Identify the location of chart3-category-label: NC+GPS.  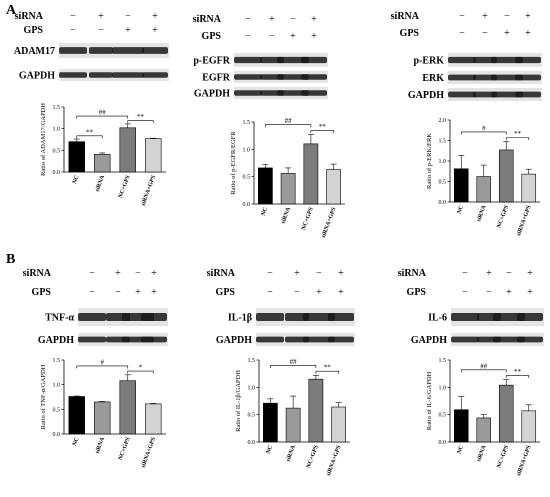
(503, 216).